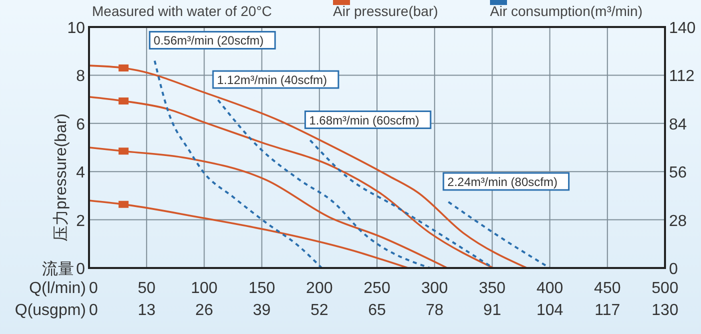 This screenshot has height=334, width=701. What do you see at coordinates (81, 173) in the screenshot?
I see `y-tick-label: 4` at bounding box center [81, 173].